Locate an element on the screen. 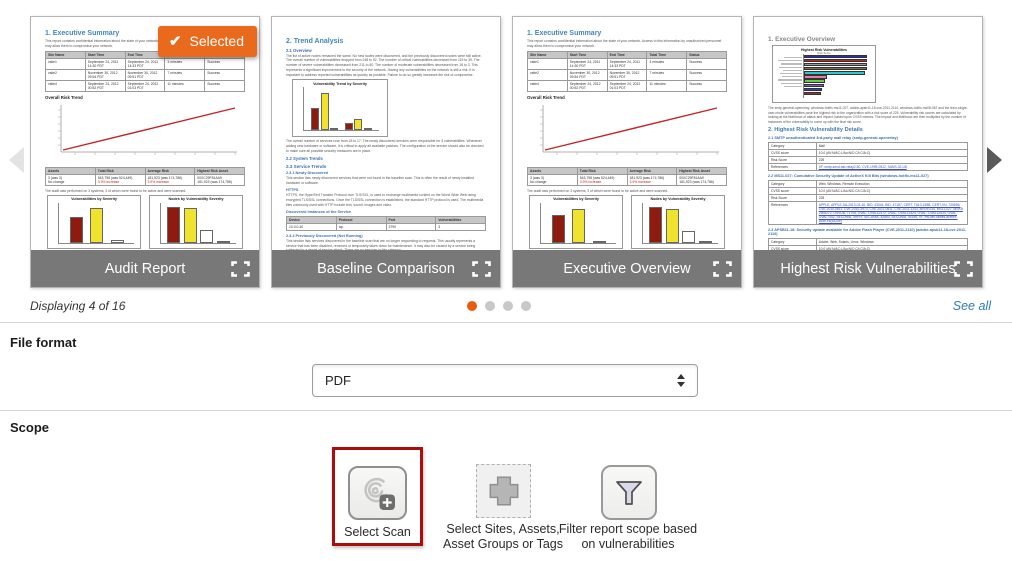 The width and height of the screenshot is (1012, 574). filter-scope-button is located at coordinates (629, 492).